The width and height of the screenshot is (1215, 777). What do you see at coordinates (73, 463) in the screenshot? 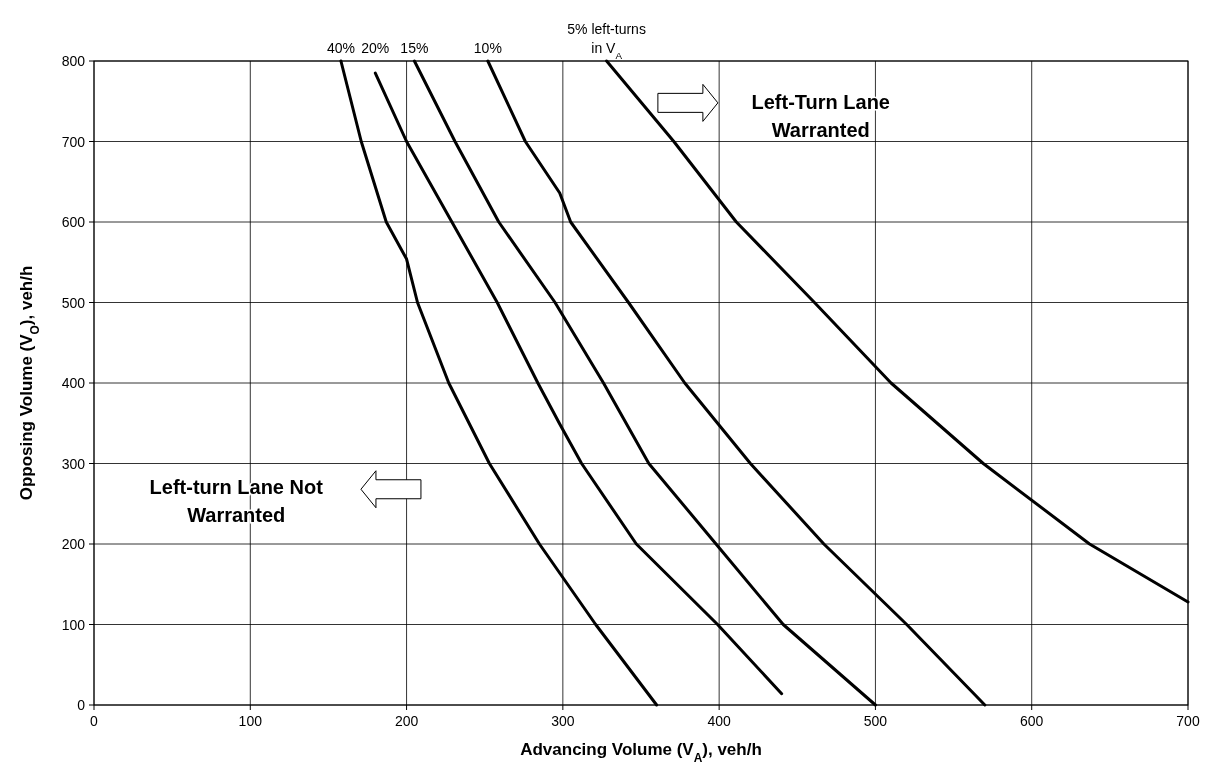
I see `y-tick-label: 300` at bounding box center [73, 463].